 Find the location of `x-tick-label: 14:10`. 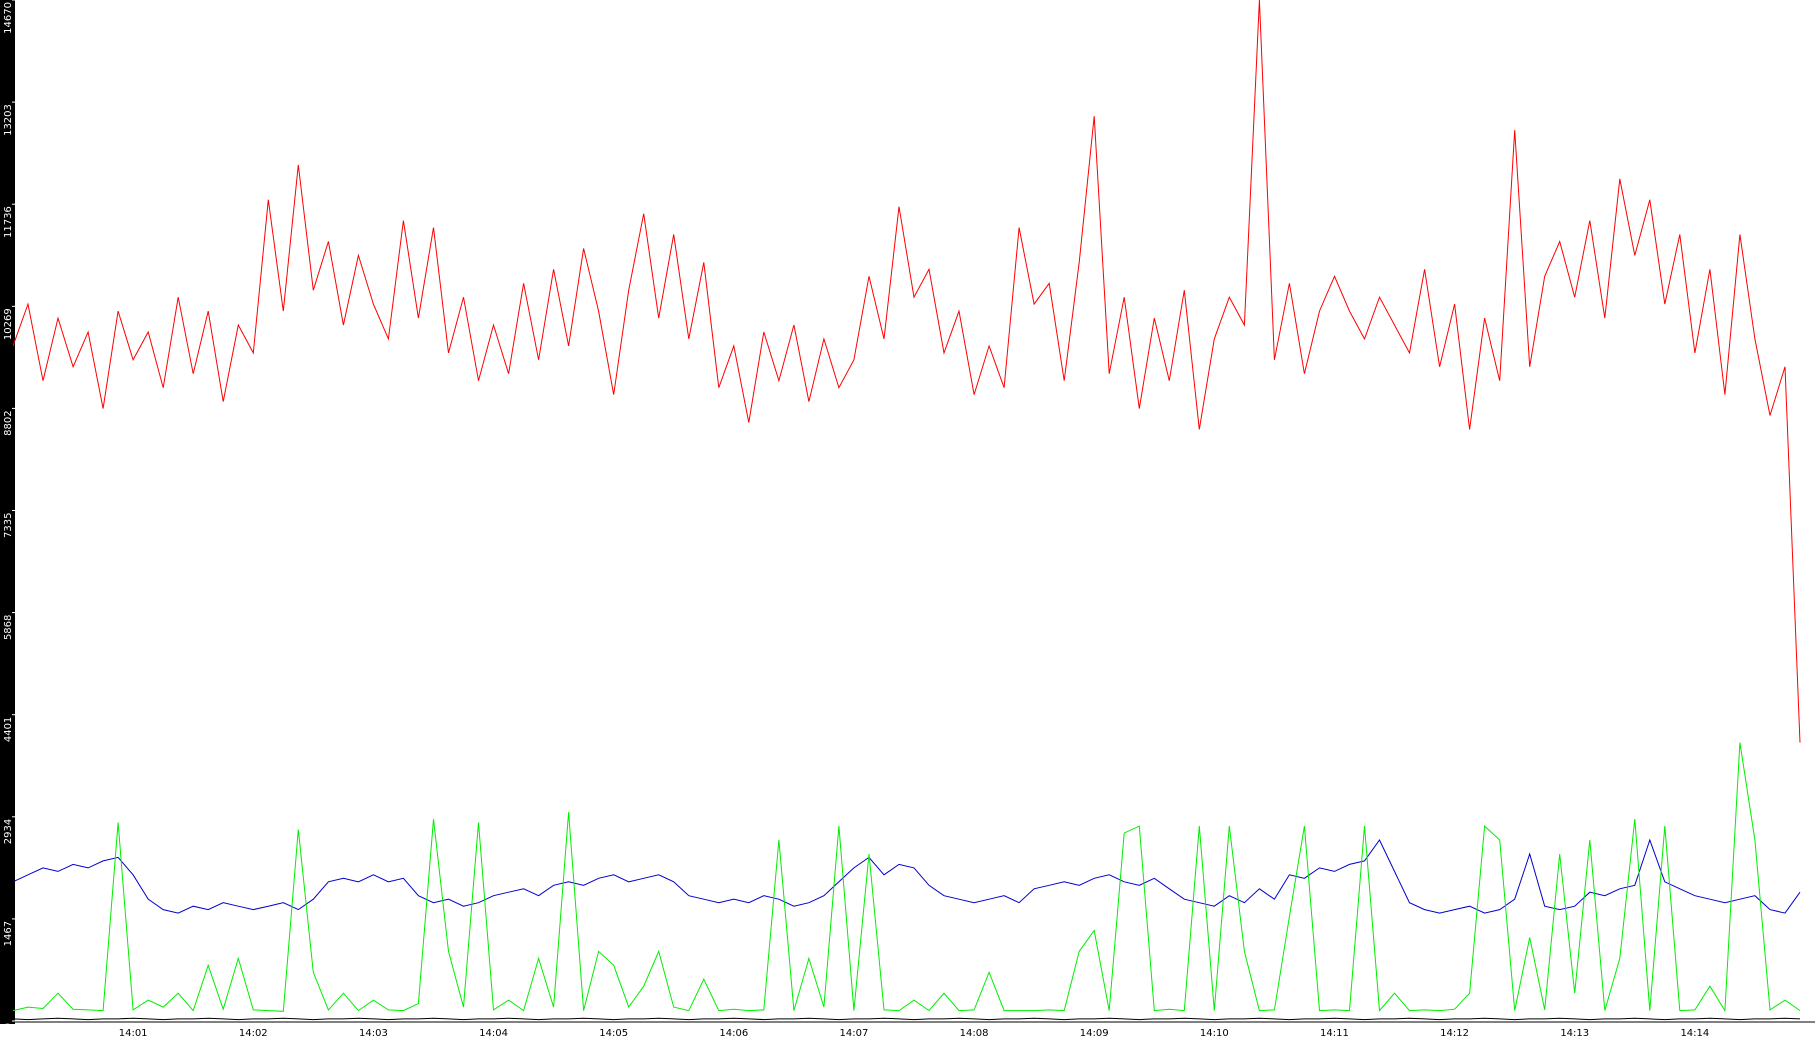

x-tick-label: 14:10 is located at coordinates (1214, 1033).